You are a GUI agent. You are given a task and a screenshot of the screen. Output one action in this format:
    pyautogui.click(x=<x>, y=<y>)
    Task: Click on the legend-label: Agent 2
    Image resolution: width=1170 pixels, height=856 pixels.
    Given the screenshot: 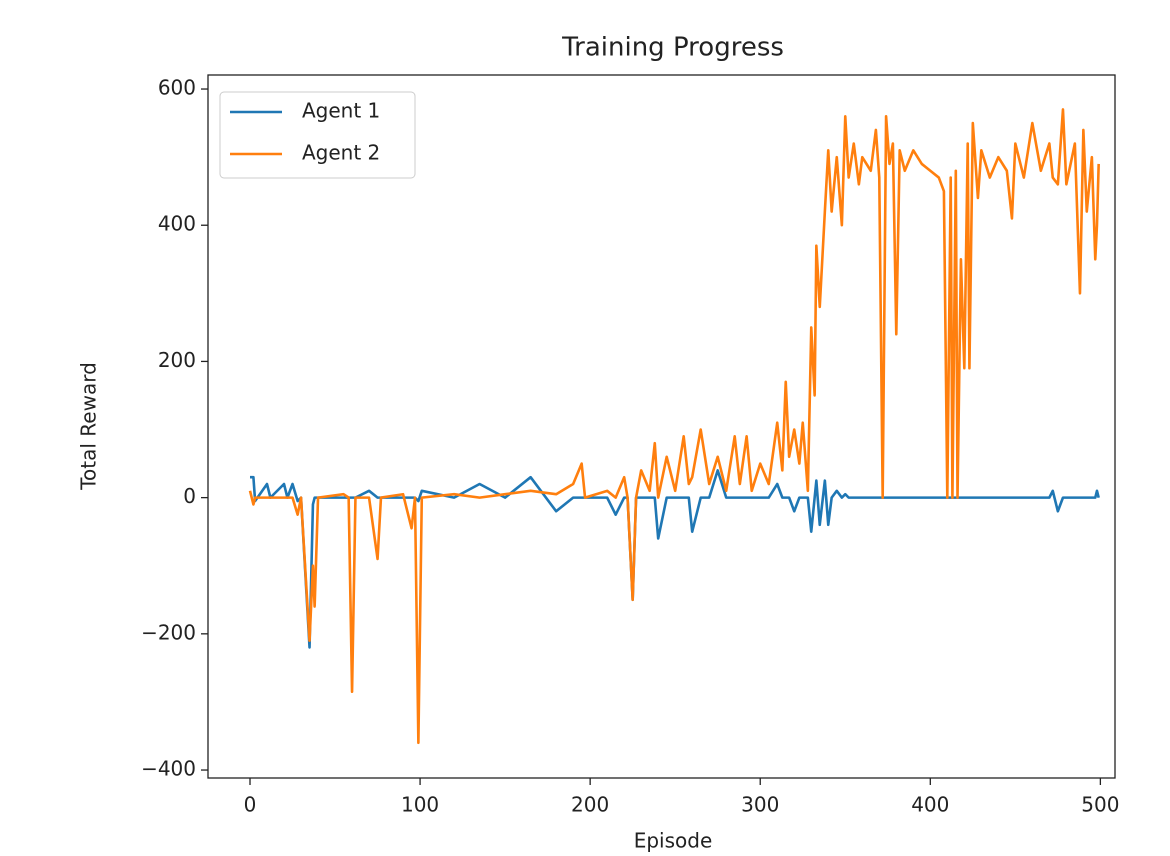 What is the action you would take?
    pyautogui.click(x=341, y=153)
    